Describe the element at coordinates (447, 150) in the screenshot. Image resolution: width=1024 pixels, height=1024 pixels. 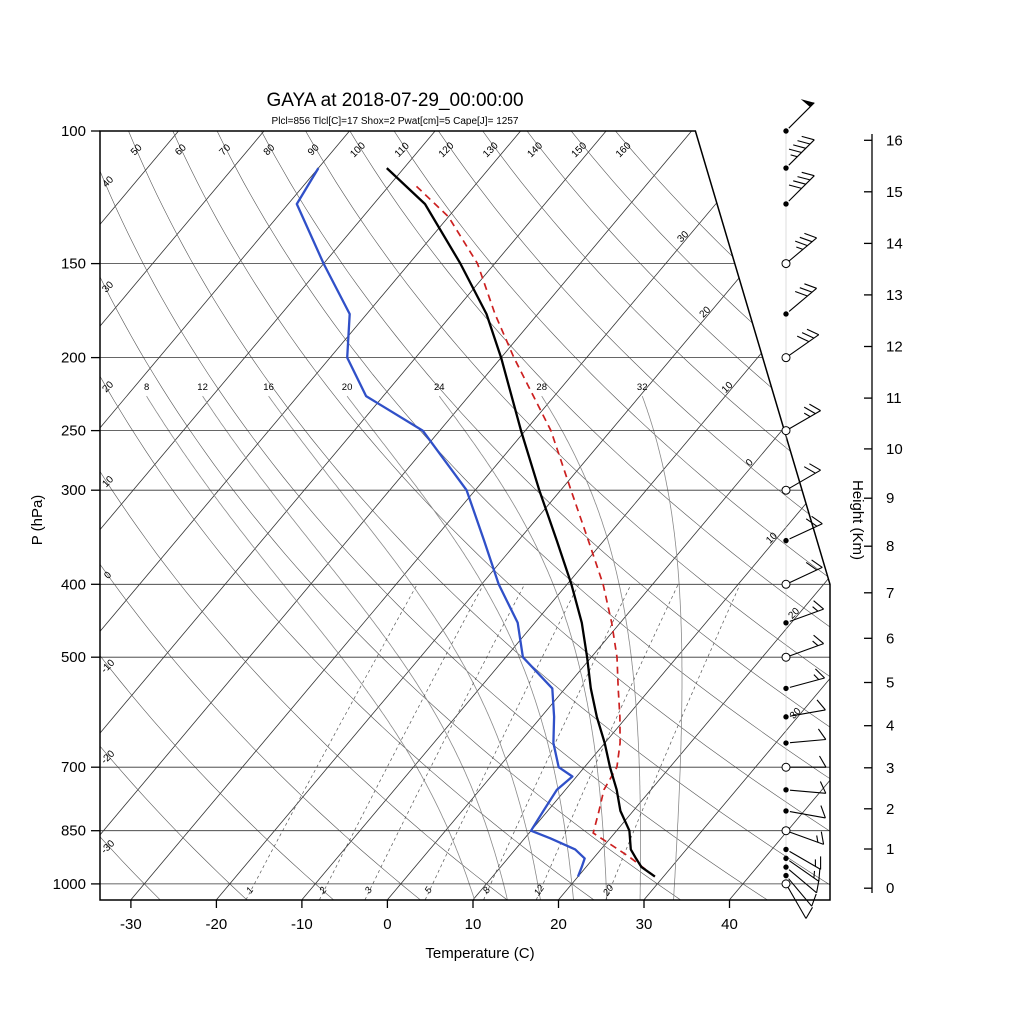
I see `dry-adiabat-label: 120` at that location.